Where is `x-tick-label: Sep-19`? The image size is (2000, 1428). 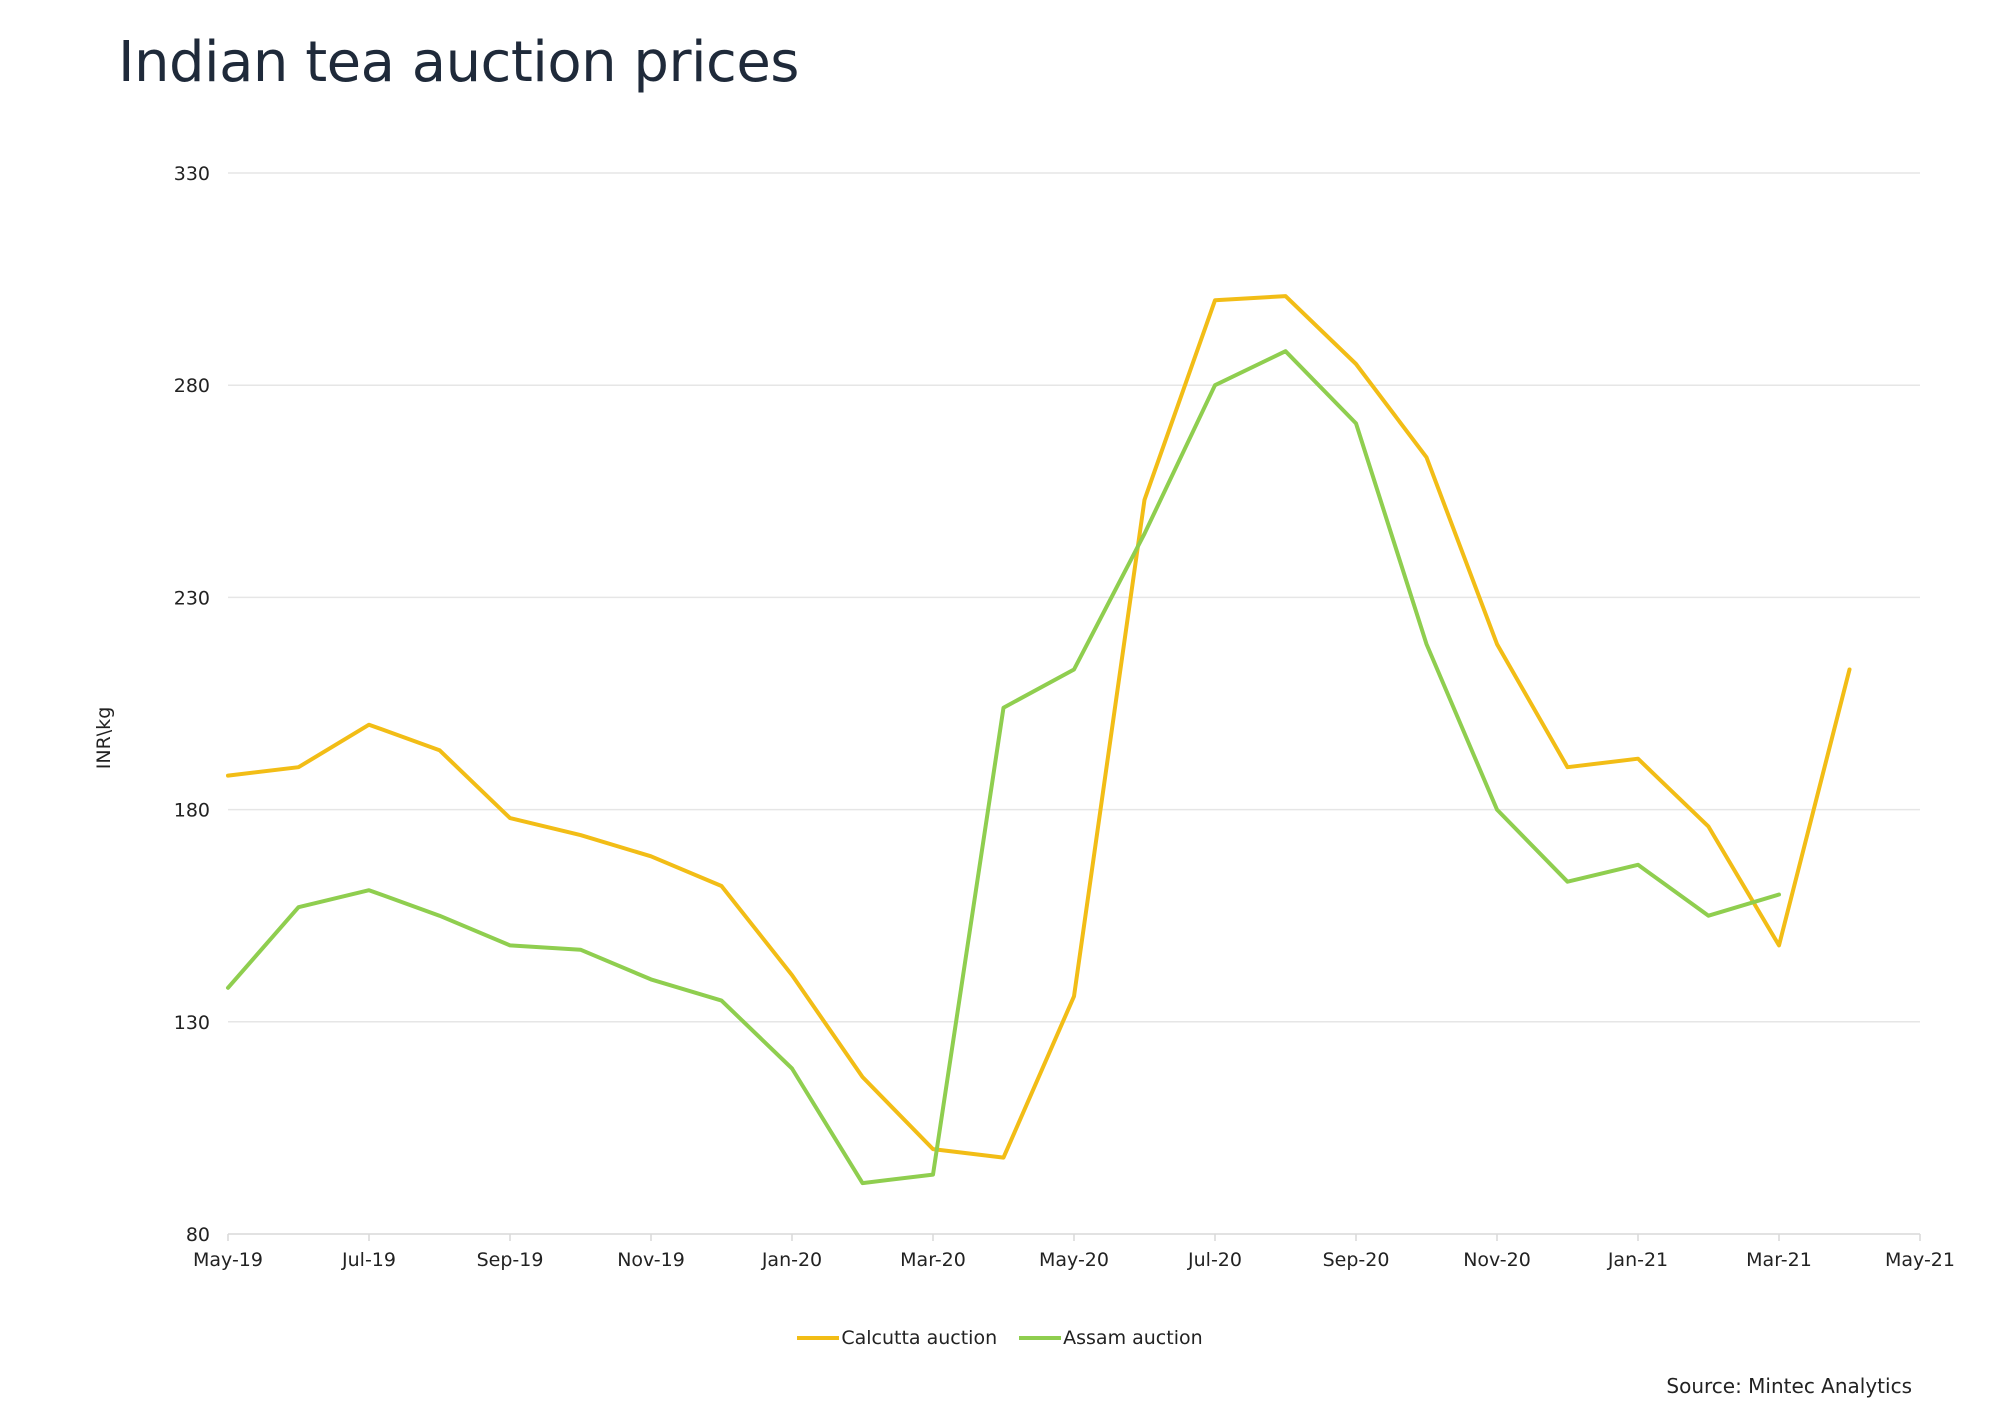
x-tick-label: Sep-19 is located at coordinates (510, 1260).